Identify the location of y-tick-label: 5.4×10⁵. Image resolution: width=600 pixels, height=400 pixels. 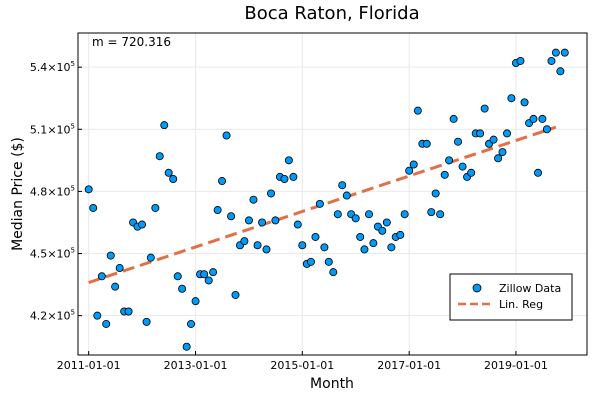
(52, 67).